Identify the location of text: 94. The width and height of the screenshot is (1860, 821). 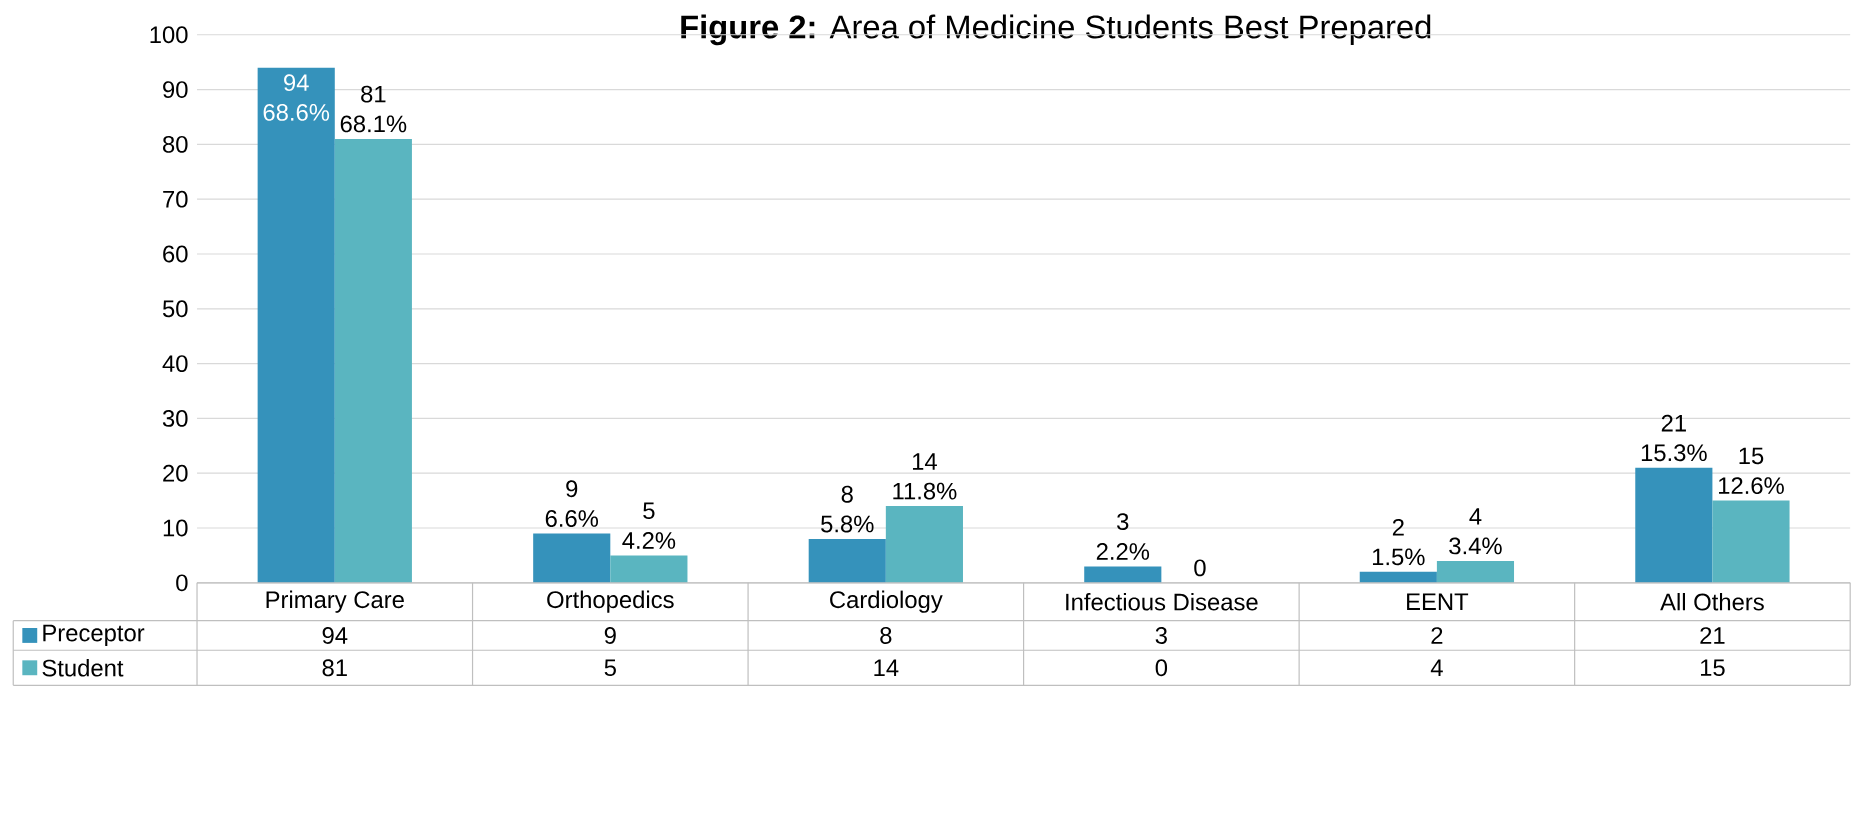
(296, 82).